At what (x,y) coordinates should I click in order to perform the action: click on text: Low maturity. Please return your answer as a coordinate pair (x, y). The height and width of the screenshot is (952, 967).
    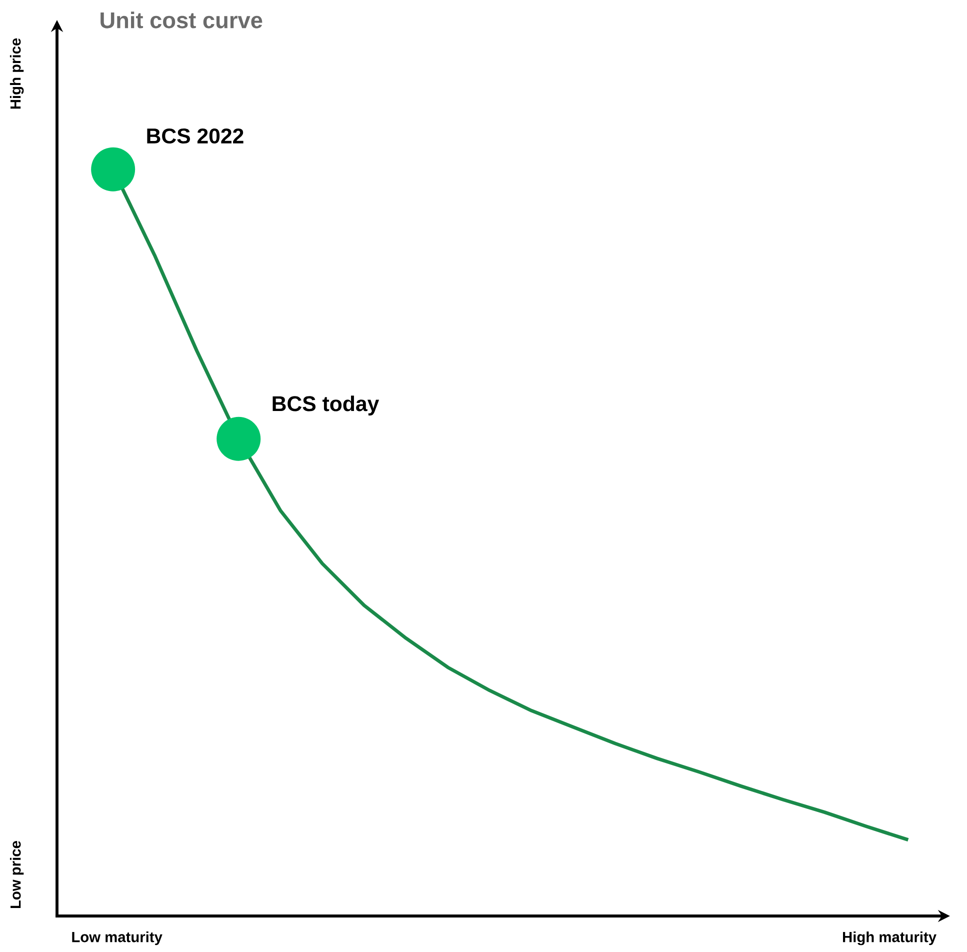
    Looking at the image, I should click on (117, 938).